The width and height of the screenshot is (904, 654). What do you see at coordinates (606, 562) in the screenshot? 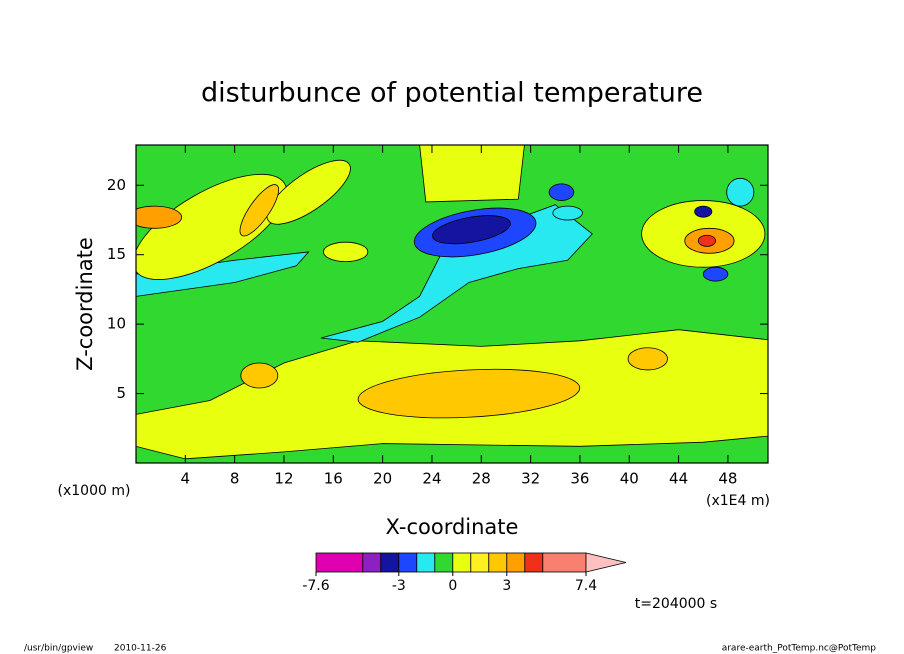
I see `colorbar-extension` at bounding box center [606, 562].